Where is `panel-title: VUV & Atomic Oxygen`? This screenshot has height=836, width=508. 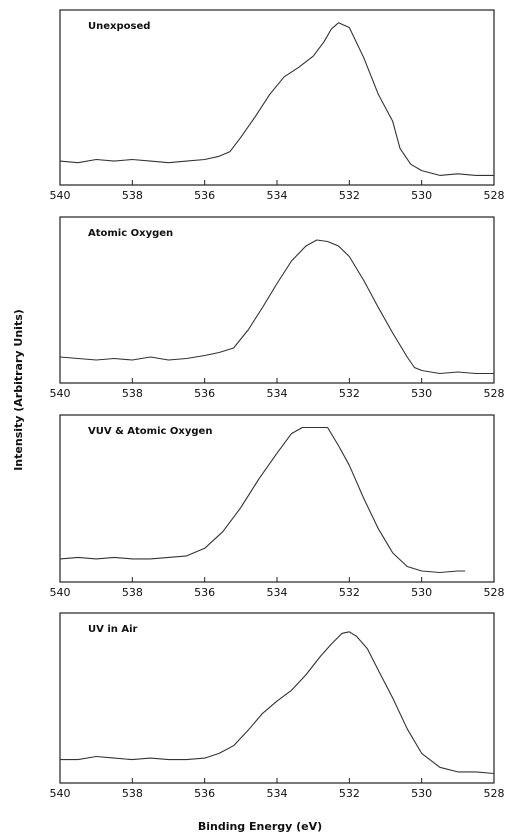 panel-title: VUV & Atomic Oxygen is located at coordinates (150, 431).